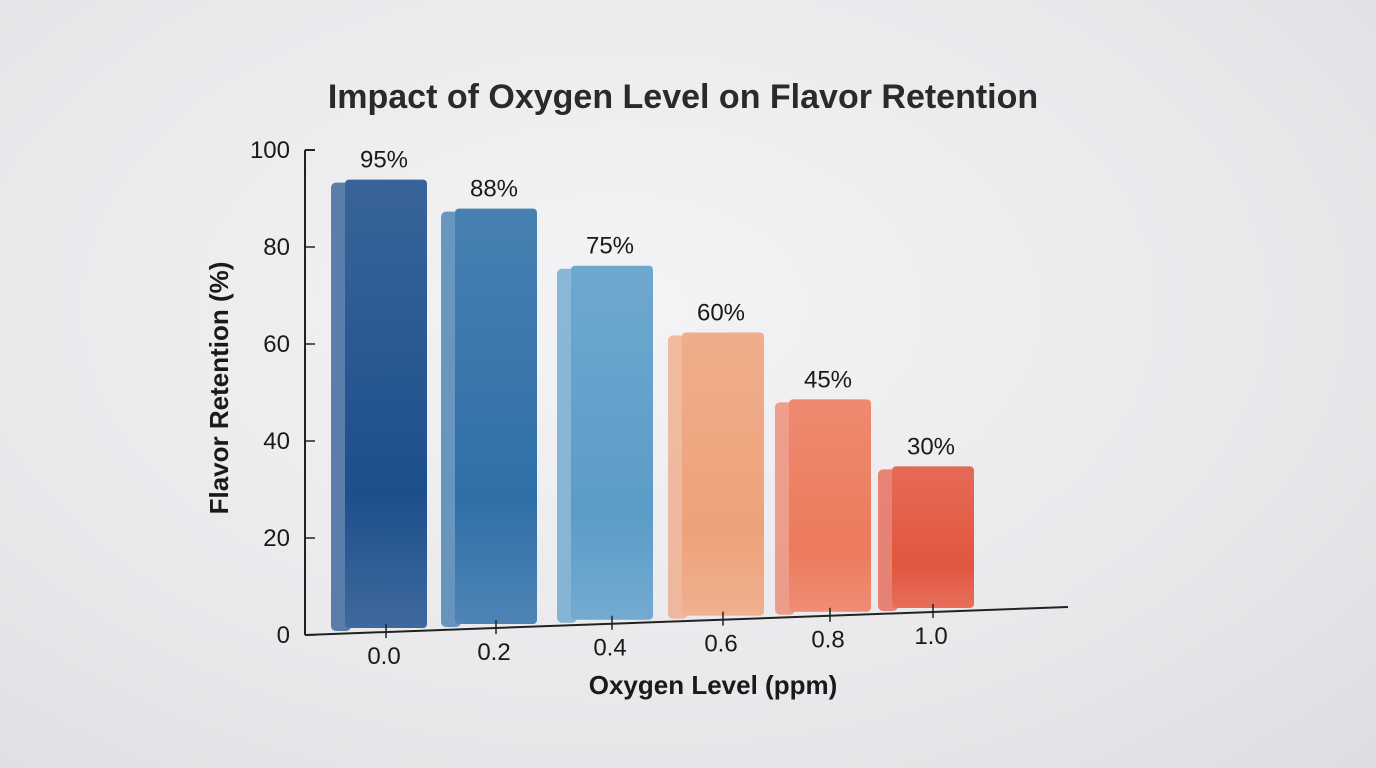 This screenshot has height=768, width=1376. I want to click on bar-0.0: 95% 0.0, so click(379, 408).